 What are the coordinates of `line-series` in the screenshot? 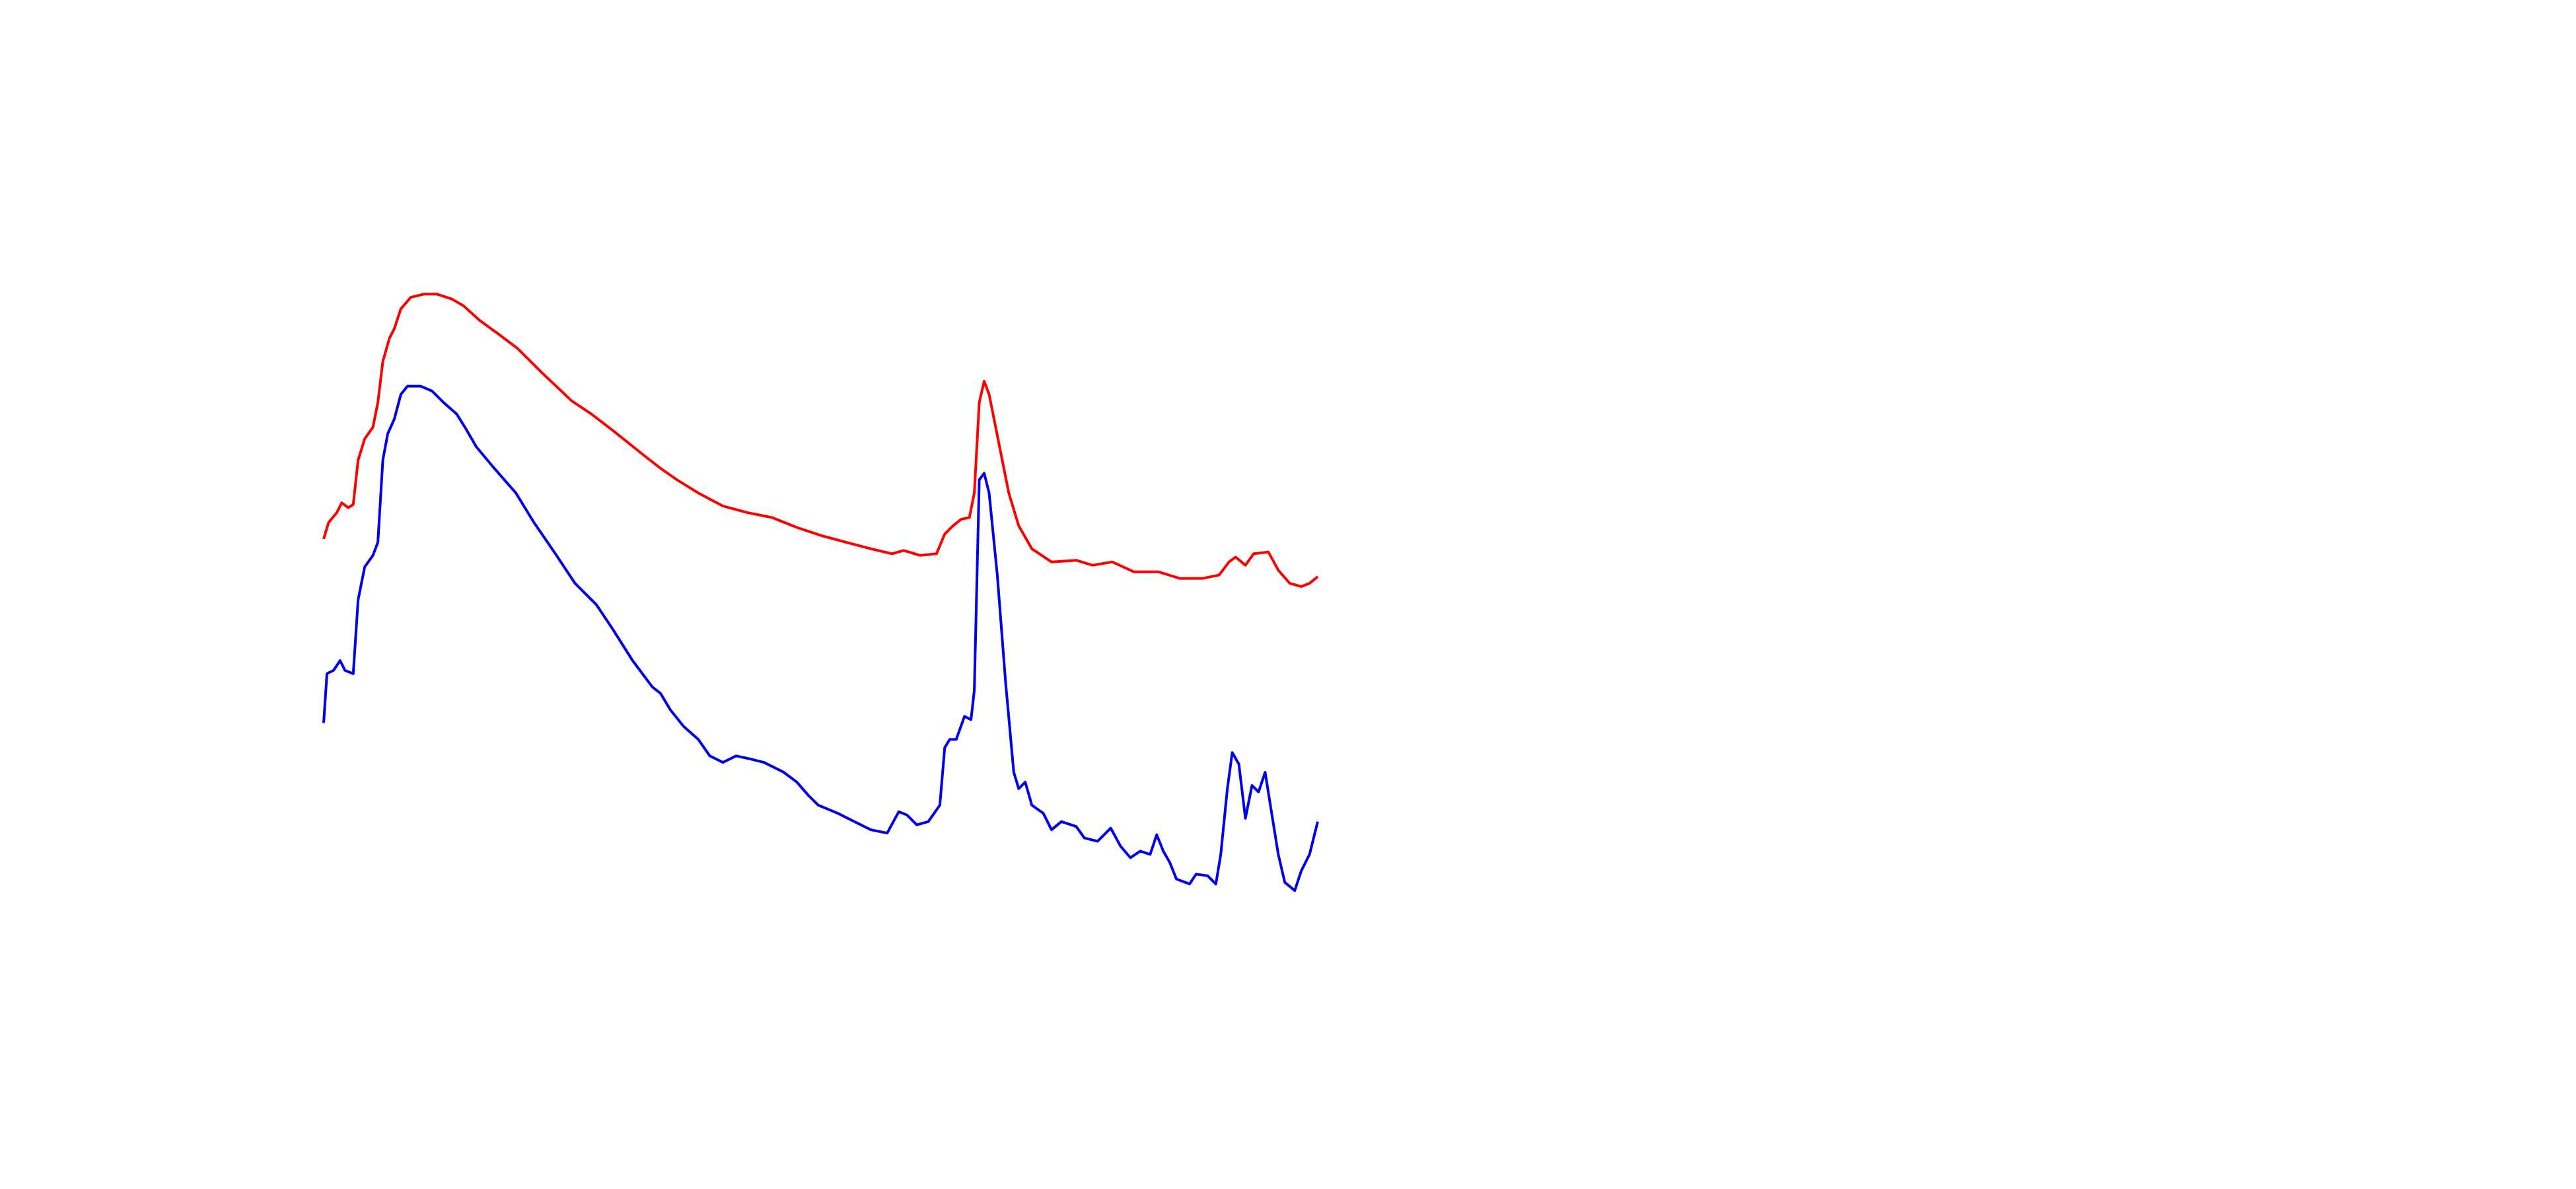 It's located at (821, 440).